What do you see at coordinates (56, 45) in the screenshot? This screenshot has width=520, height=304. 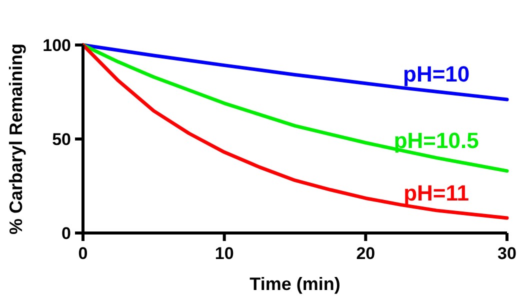 I see `y-tick-label: 100` at bounding box center [56, 45].